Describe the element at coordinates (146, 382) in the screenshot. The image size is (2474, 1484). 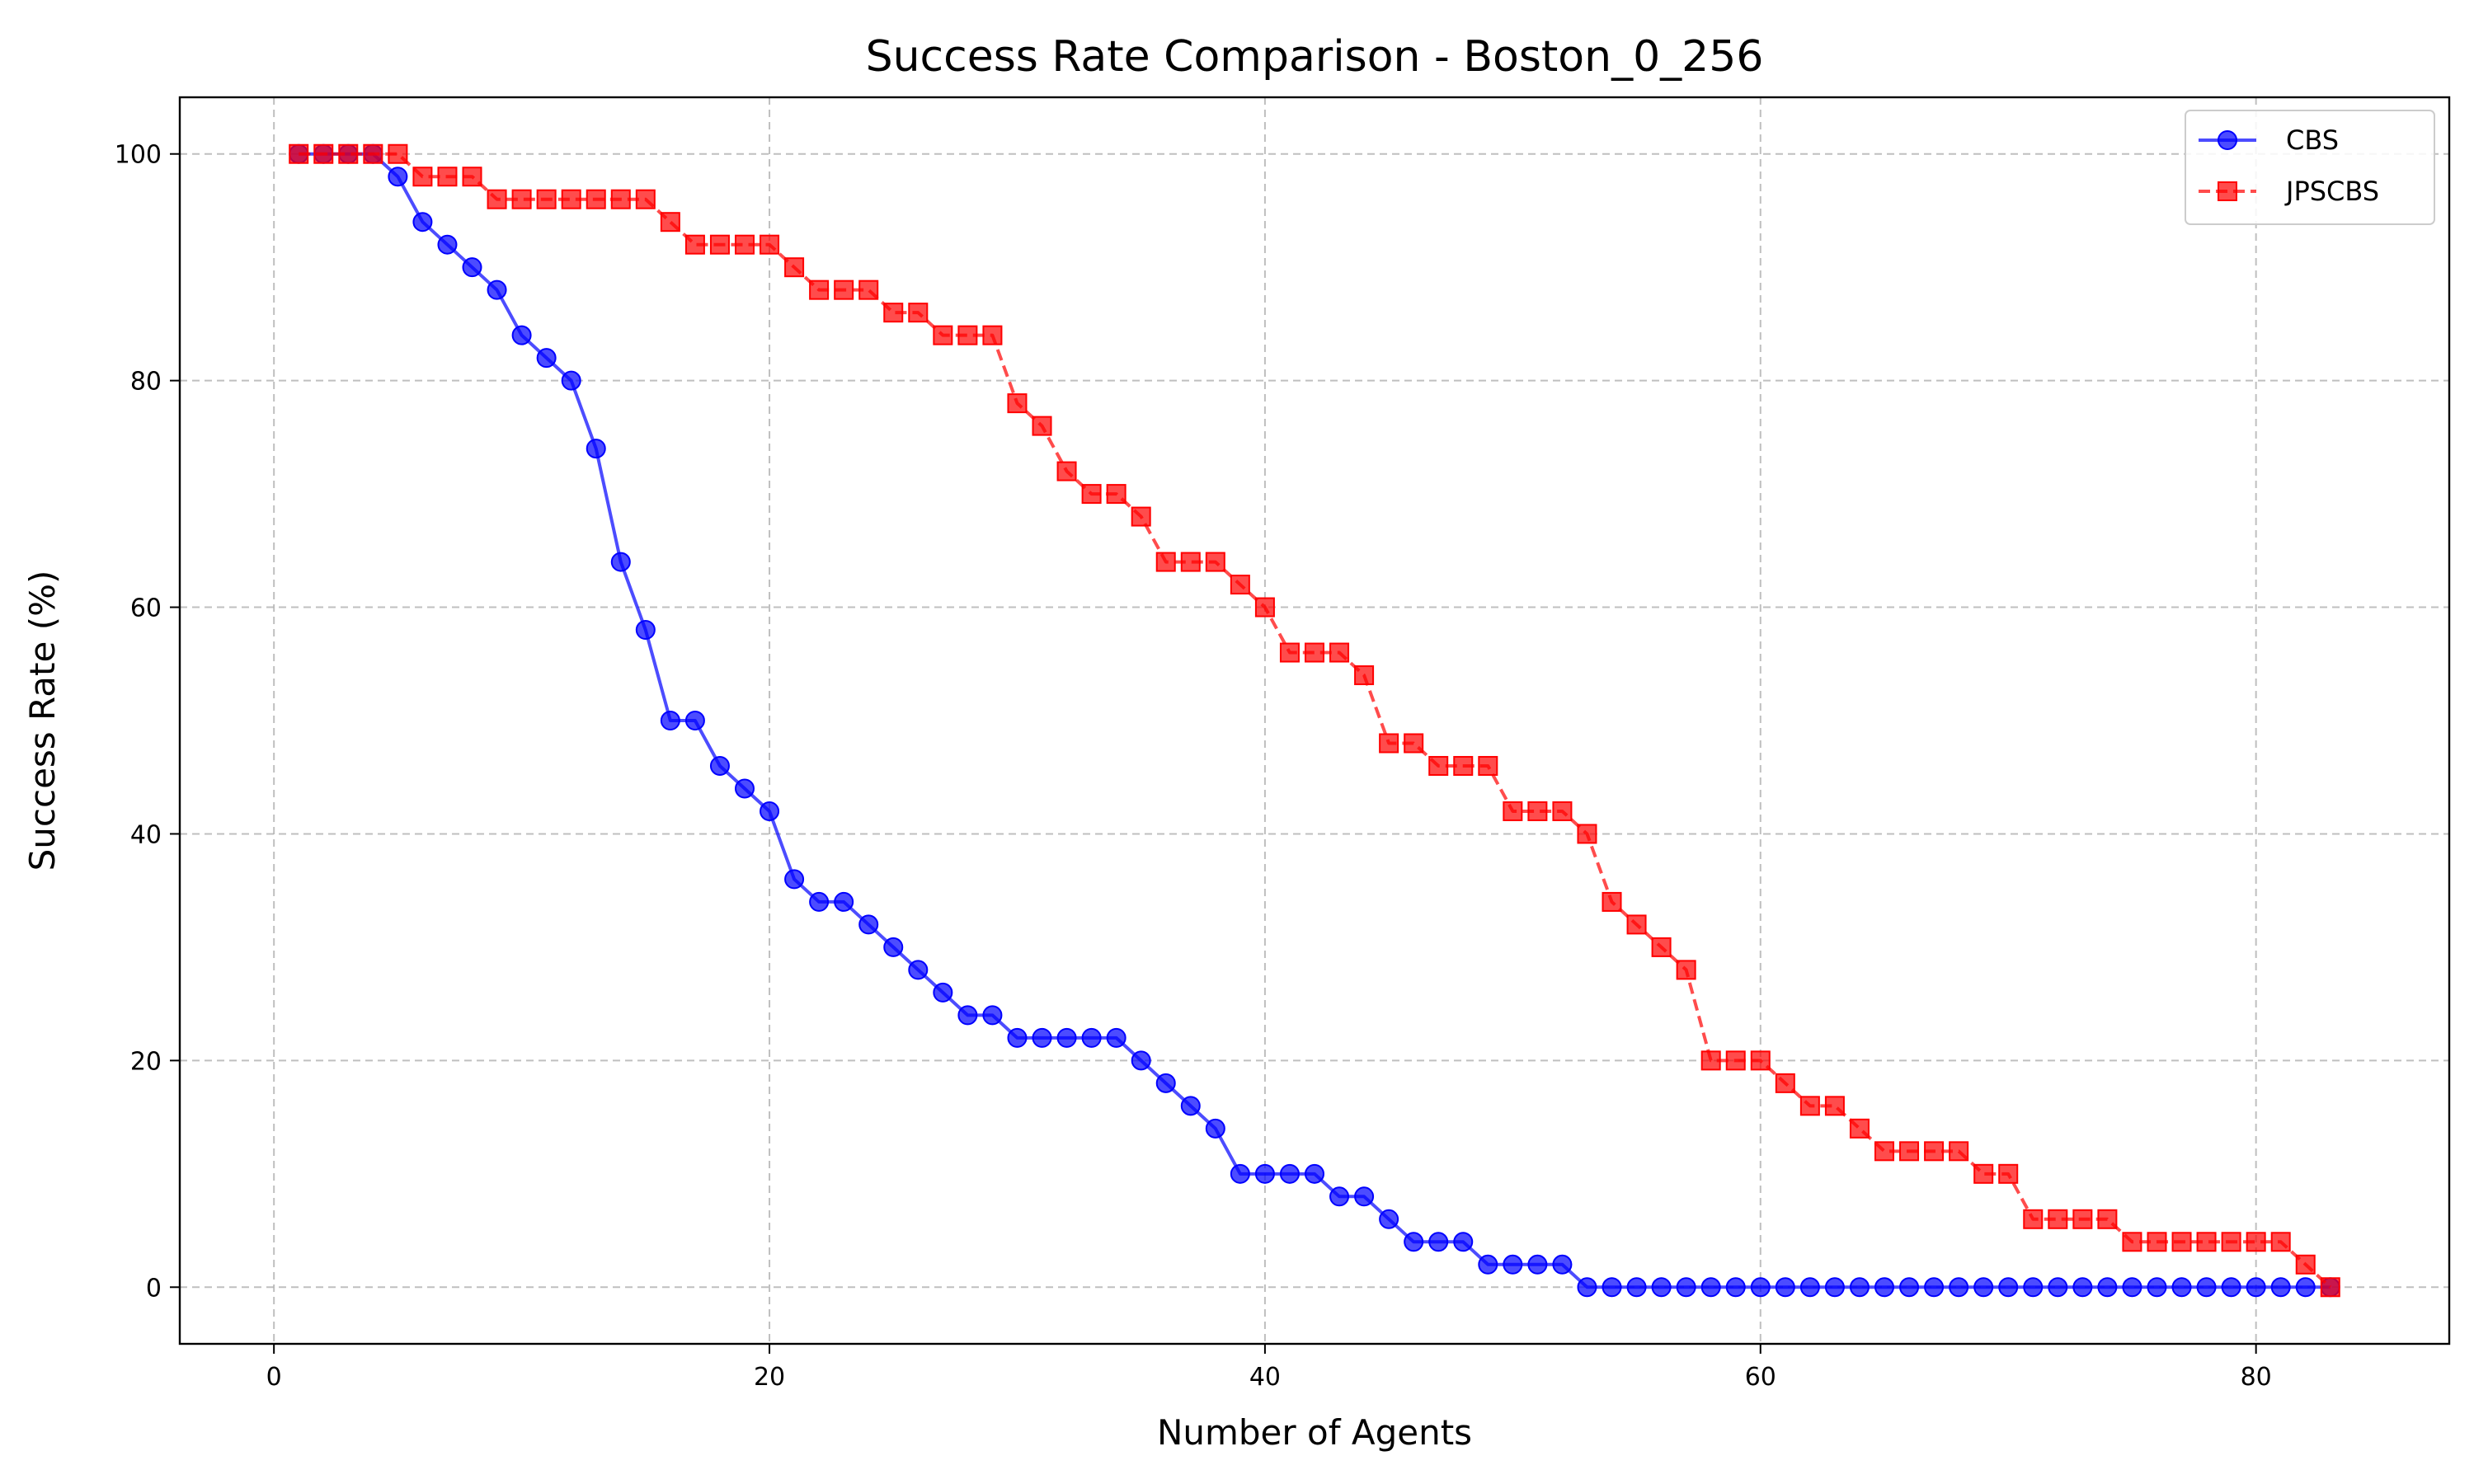
I see `y-tick-label: 80` at that location.